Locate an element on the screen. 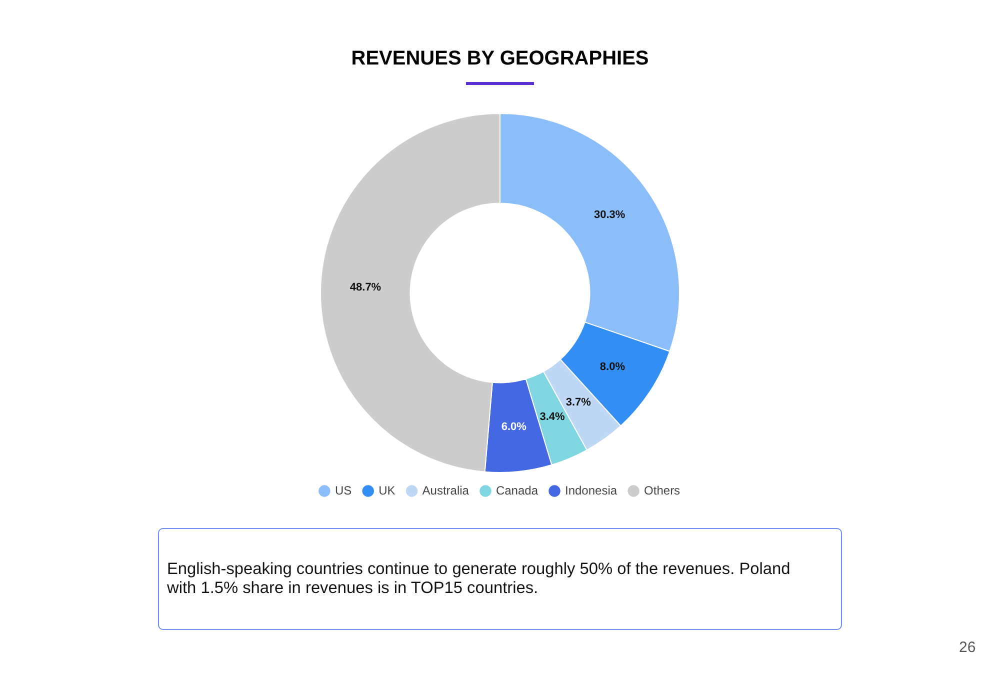 Image resolution: width=1000 pixels, height=685 pixels. legend-label: US is located at coordinates (343, 490).